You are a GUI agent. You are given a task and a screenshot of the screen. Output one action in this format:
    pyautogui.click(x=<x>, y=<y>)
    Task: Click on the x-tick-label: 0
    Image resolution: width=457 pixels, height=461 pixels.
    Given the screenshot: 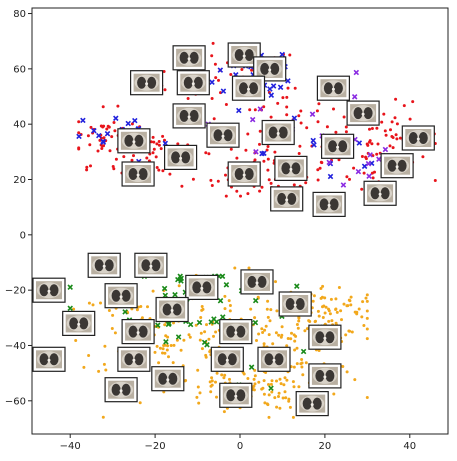 What is the action you would take?
    pyautogui.click(x=240, y=446)
    